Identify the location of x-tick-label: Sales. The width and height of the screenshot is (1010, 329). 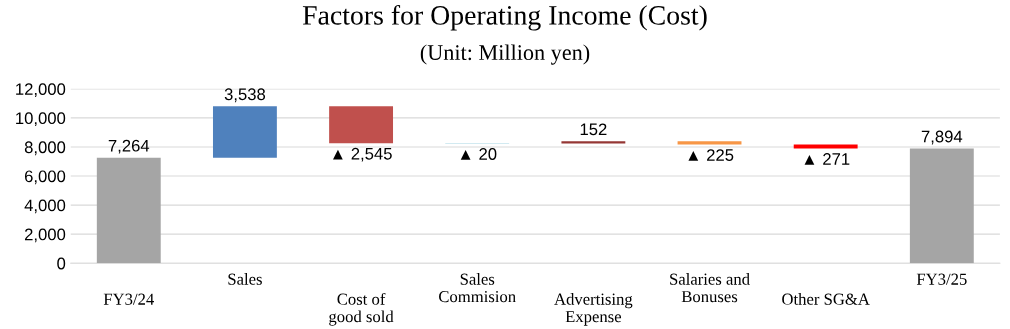
(245, 279).